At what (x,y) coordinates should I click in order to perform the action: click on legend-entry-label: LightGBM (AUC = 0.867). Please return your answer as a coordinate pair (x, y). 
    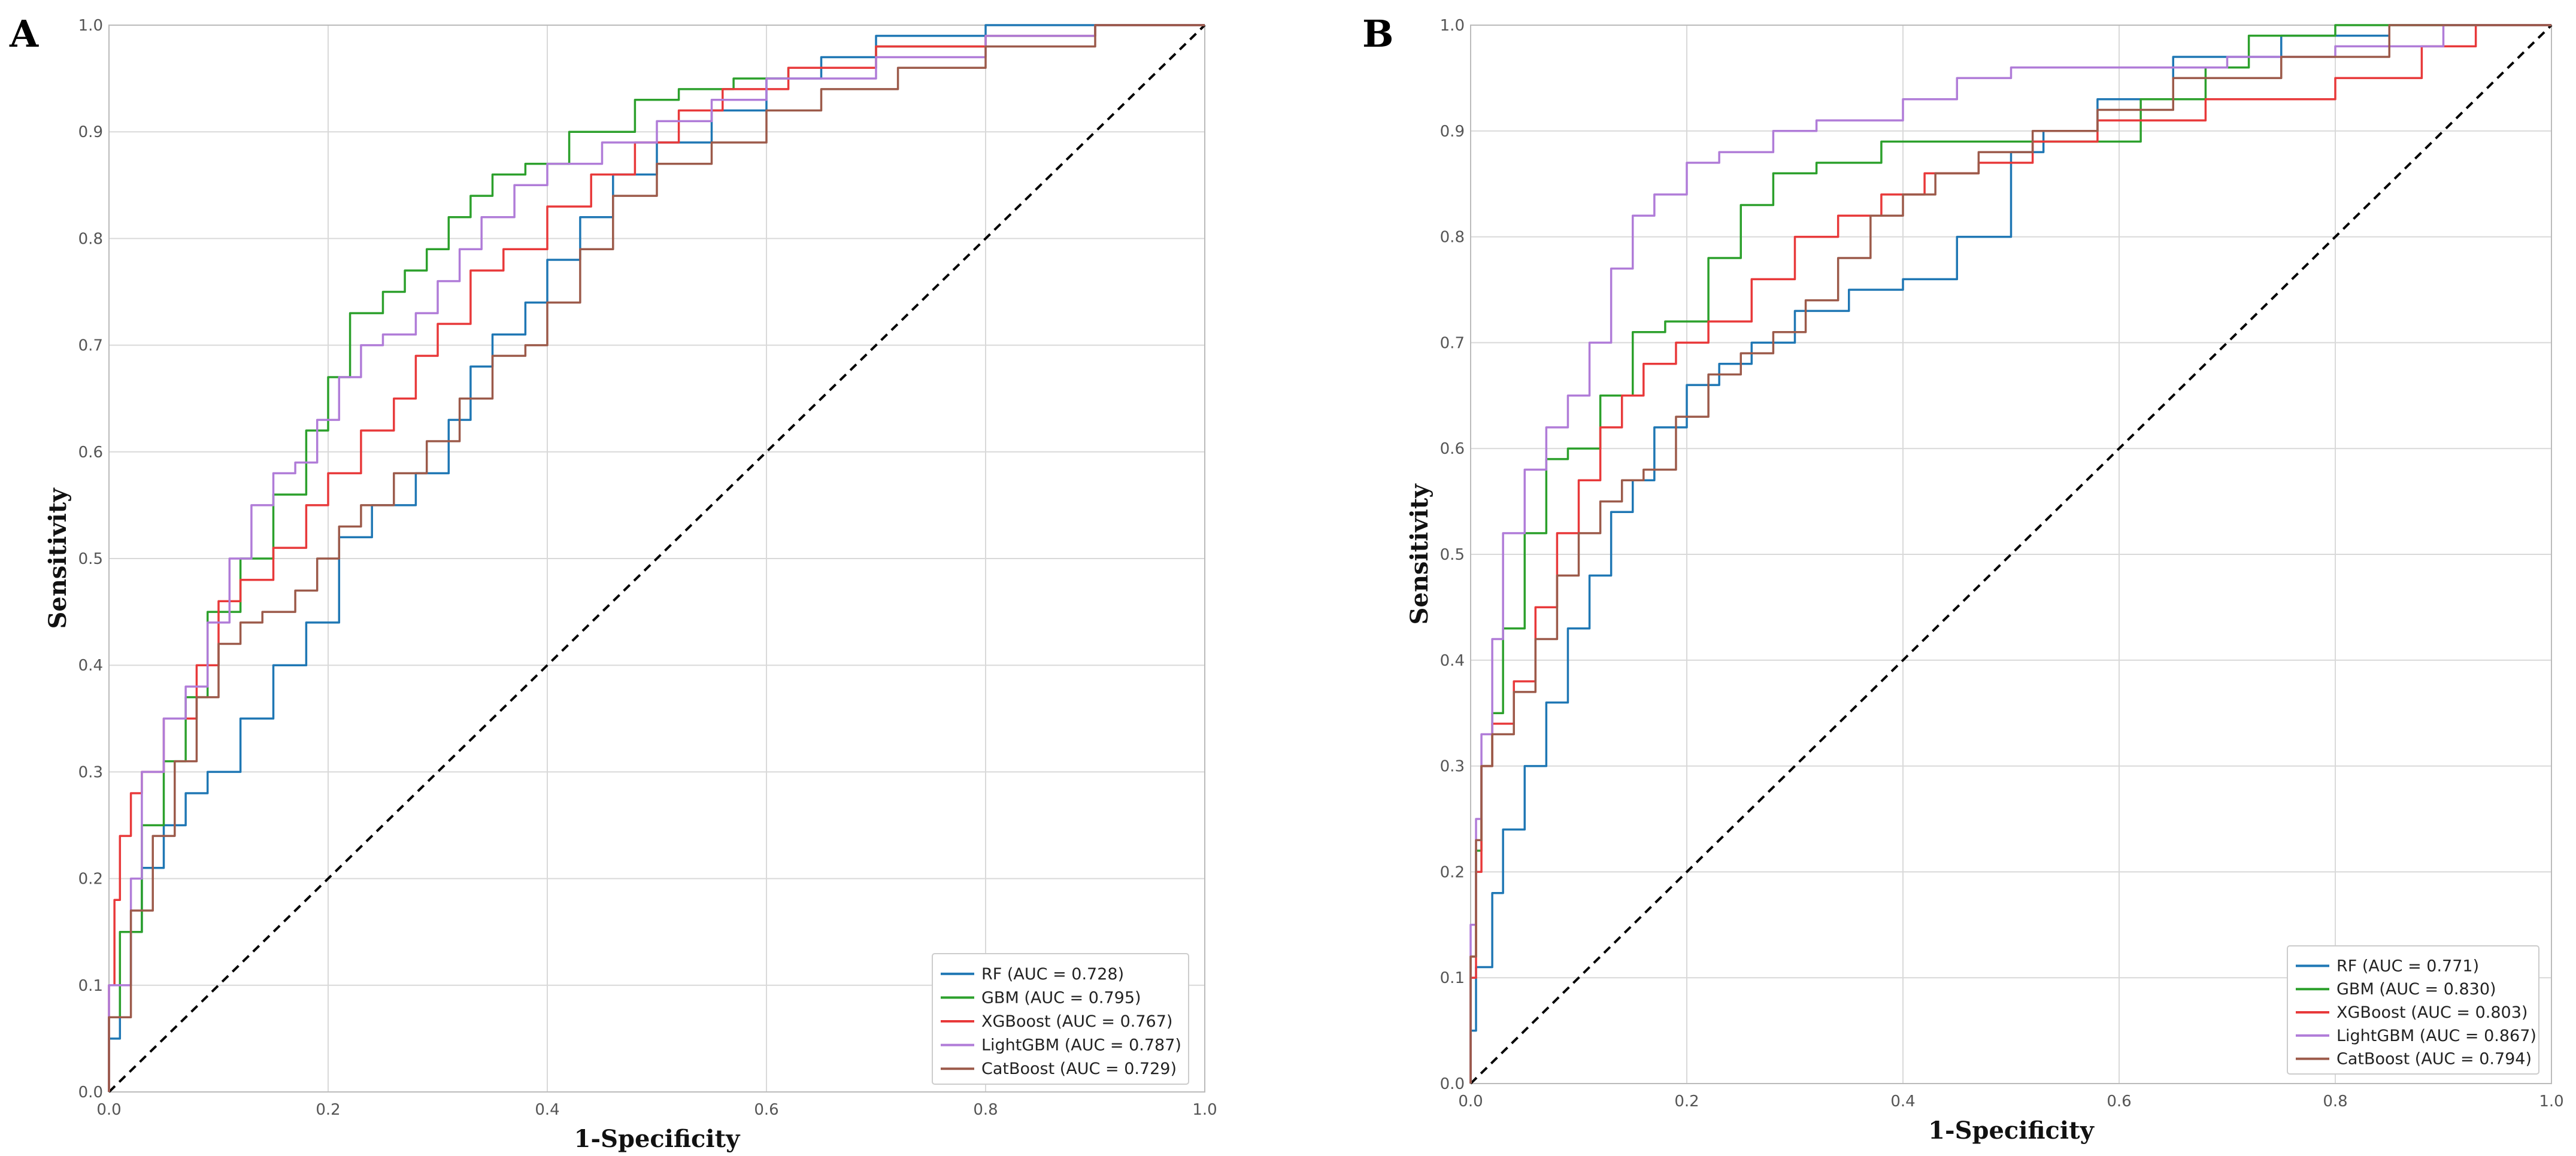
    Looking at the image, I should click on (2436, 1036).